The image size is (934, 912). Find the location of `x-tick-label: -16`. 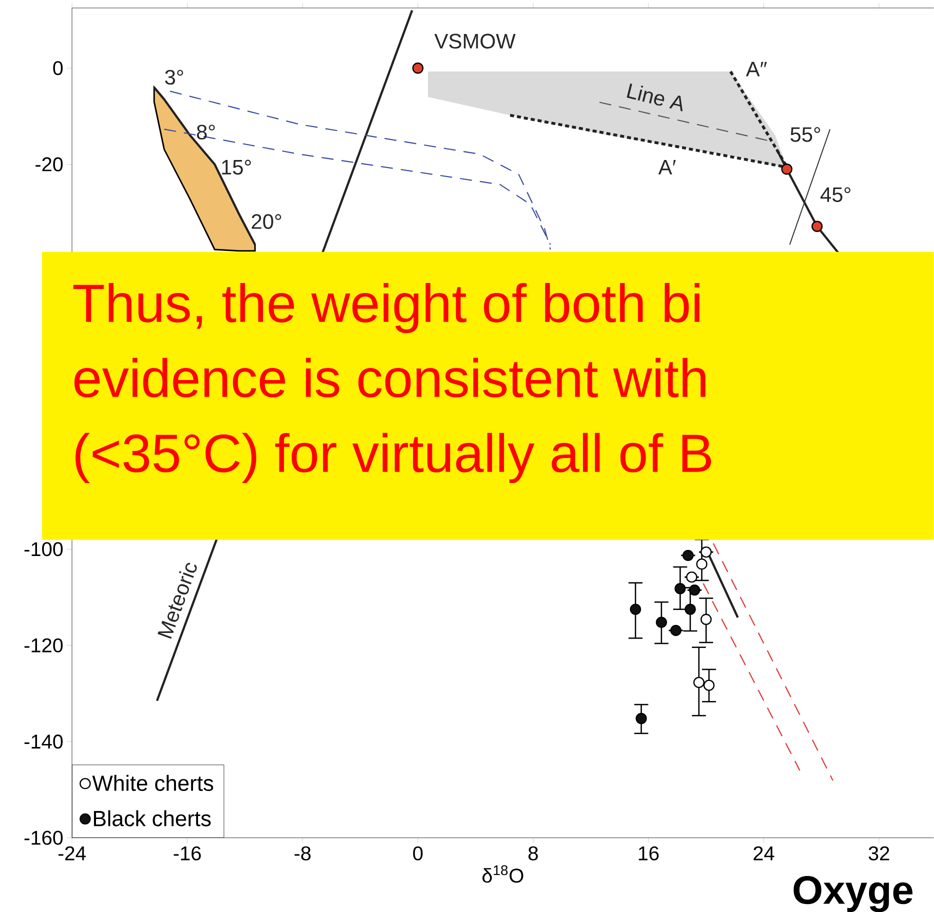

x-tick-label: -16 is located at coordinates (187, 853).